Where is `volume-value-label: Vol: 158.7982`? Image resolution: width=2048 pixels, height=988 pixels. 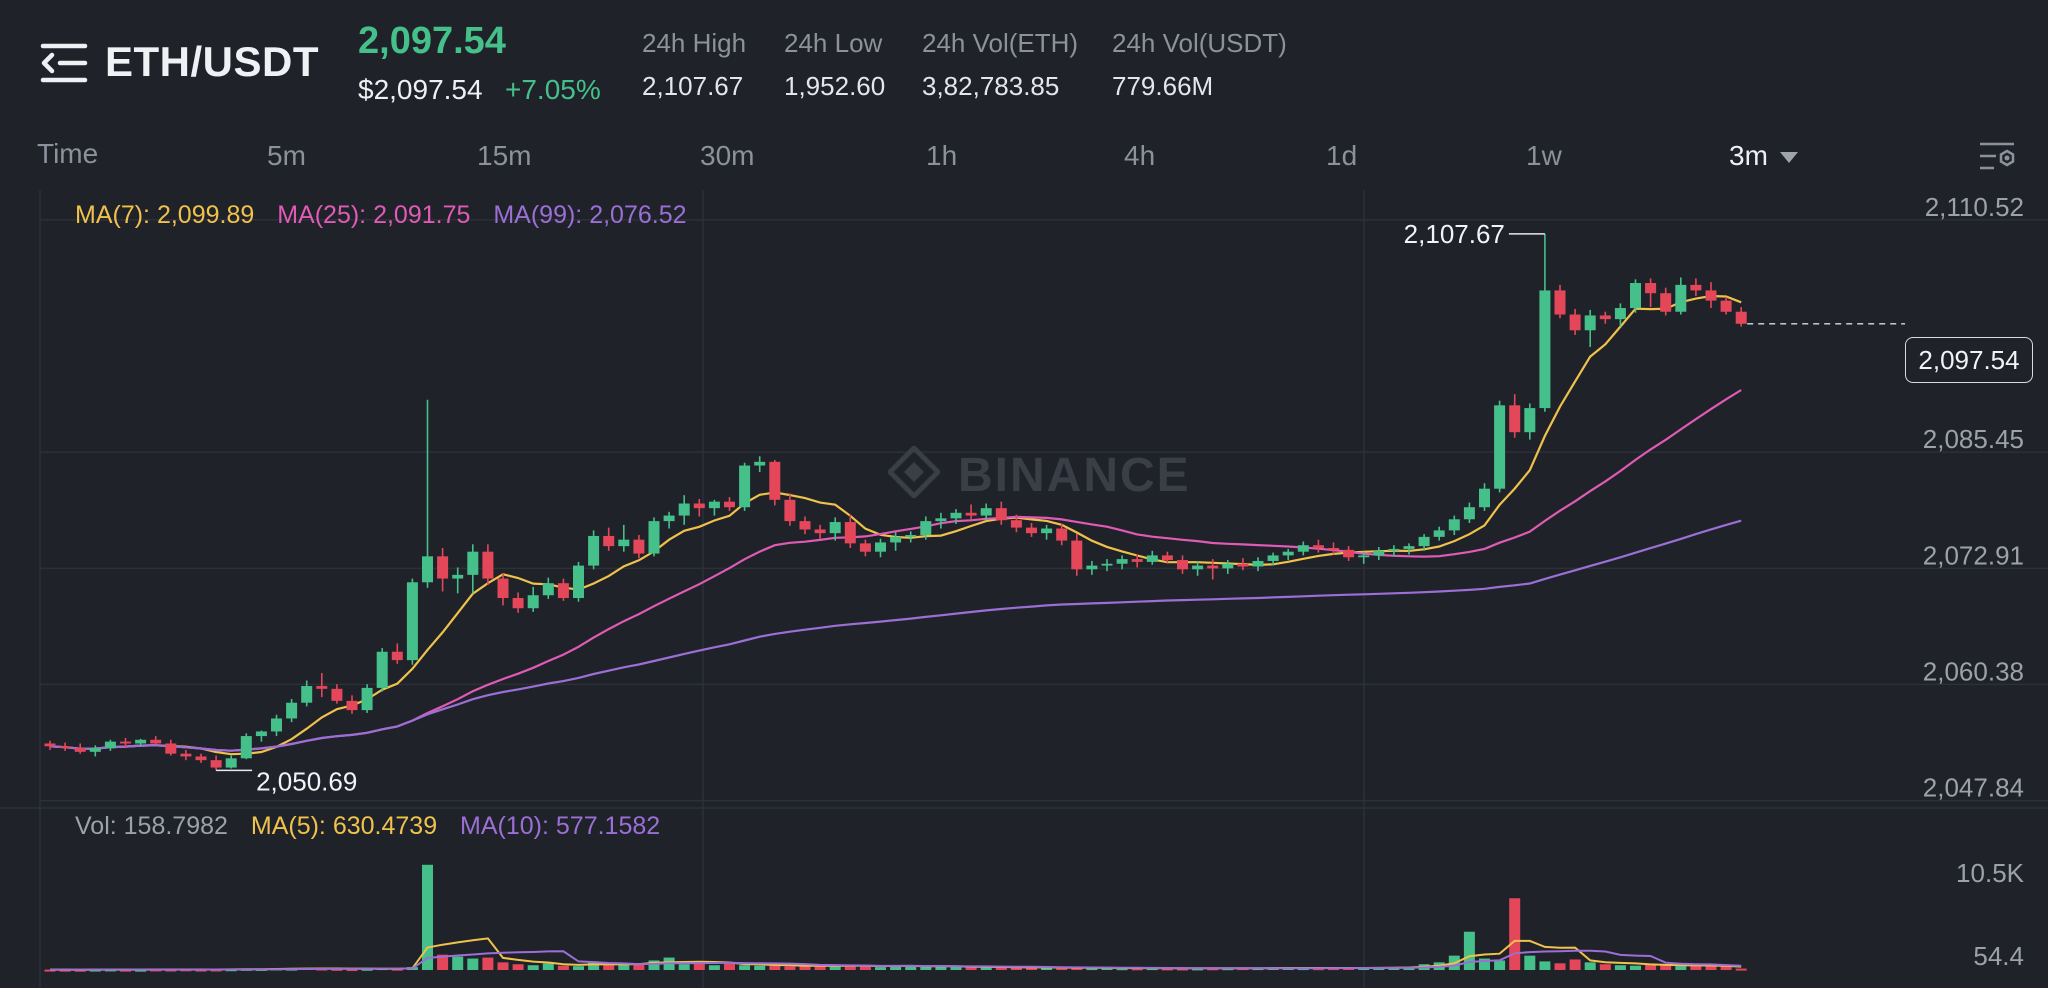 volume-value-label: Vol: 158.7982 is located at coordinates (151, 826).